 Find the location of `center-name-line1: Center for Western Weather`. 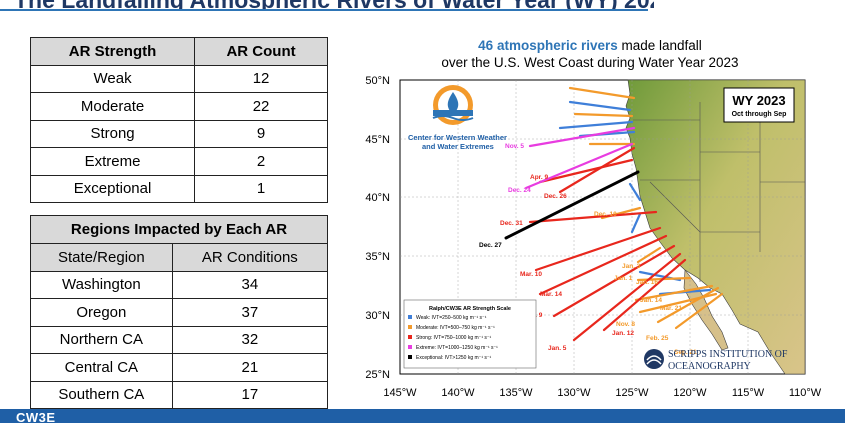

center-name-line1: Center for Western Weather is located at coordinates (457, 137).